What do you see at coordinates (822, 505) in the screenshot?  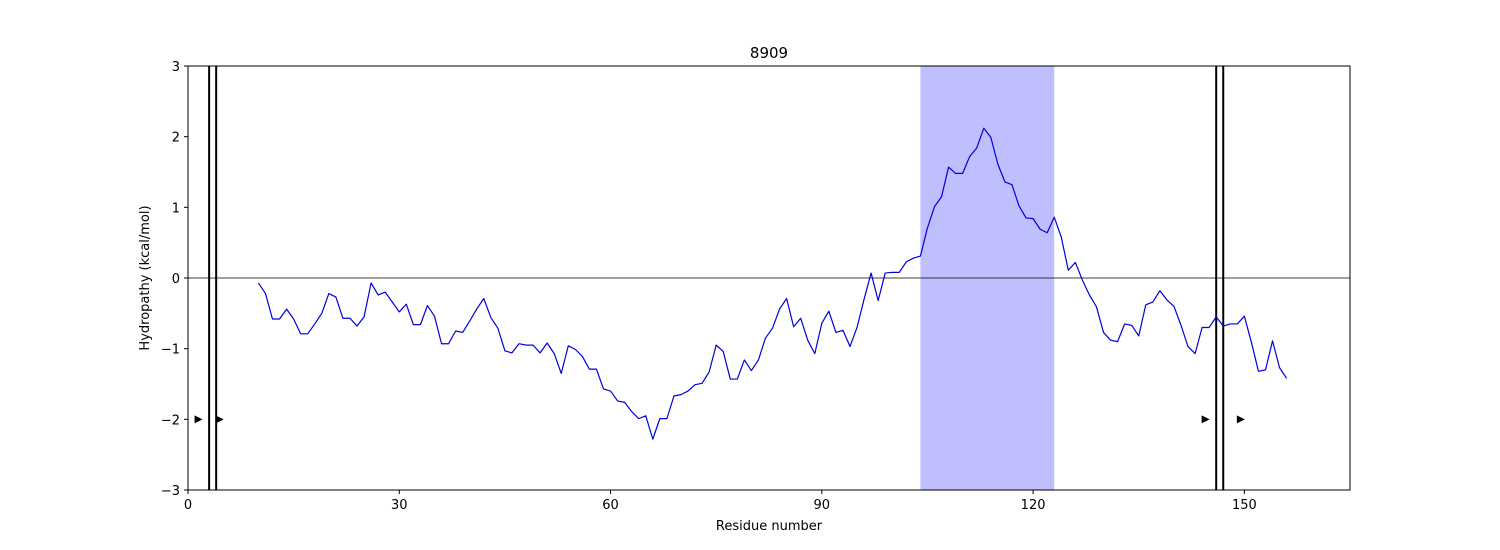 I see `x-tick-label: 90` at bounding box center [822, 505].